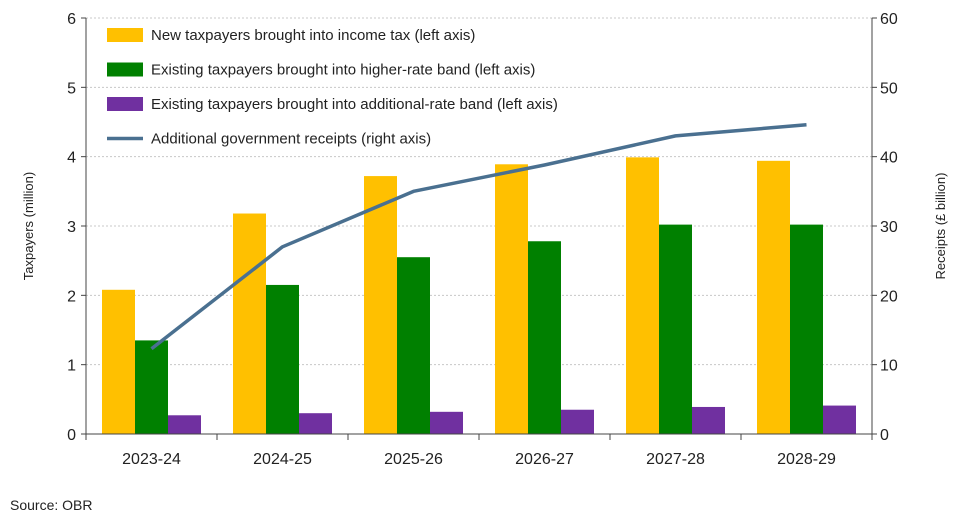 The image size is (960, 527). Describe the element at coordinates (413, 459) in the screenshot. I see `category-label: 2025-26` at that location.